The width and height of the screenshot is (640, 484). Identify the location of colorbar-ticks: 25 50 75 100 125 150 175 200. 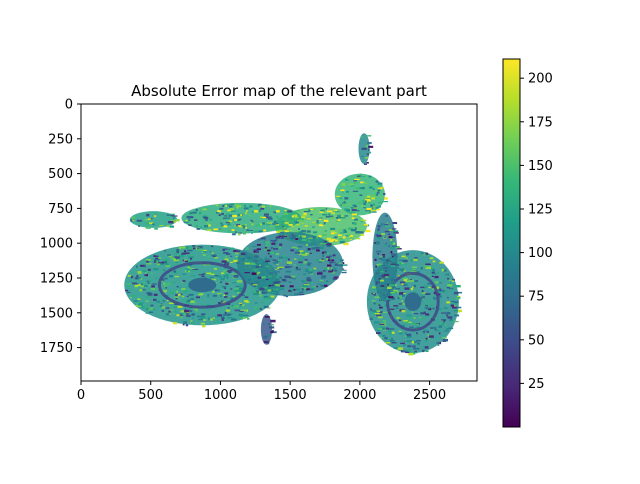
(536, 232).